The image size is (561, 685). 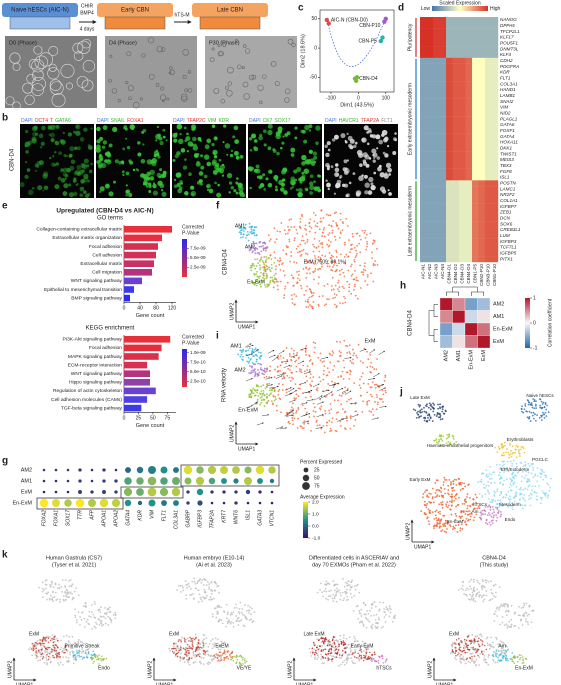 What do you see at coordinates (508, 89) in the screenshot?
I see `gene-label: HAND1` at bounding box center [508, 89].